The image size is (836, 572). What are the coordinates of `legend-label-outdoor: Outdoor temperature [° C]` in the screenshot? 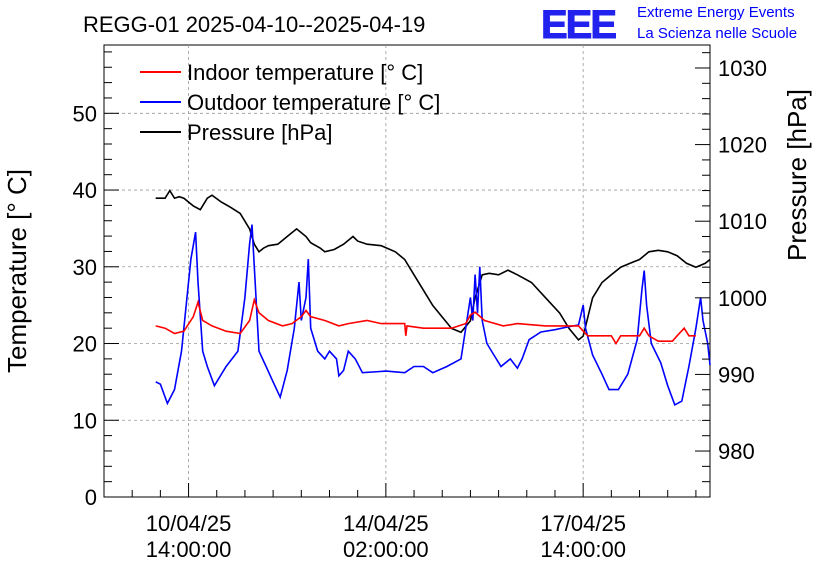 It's located at (313, 102).